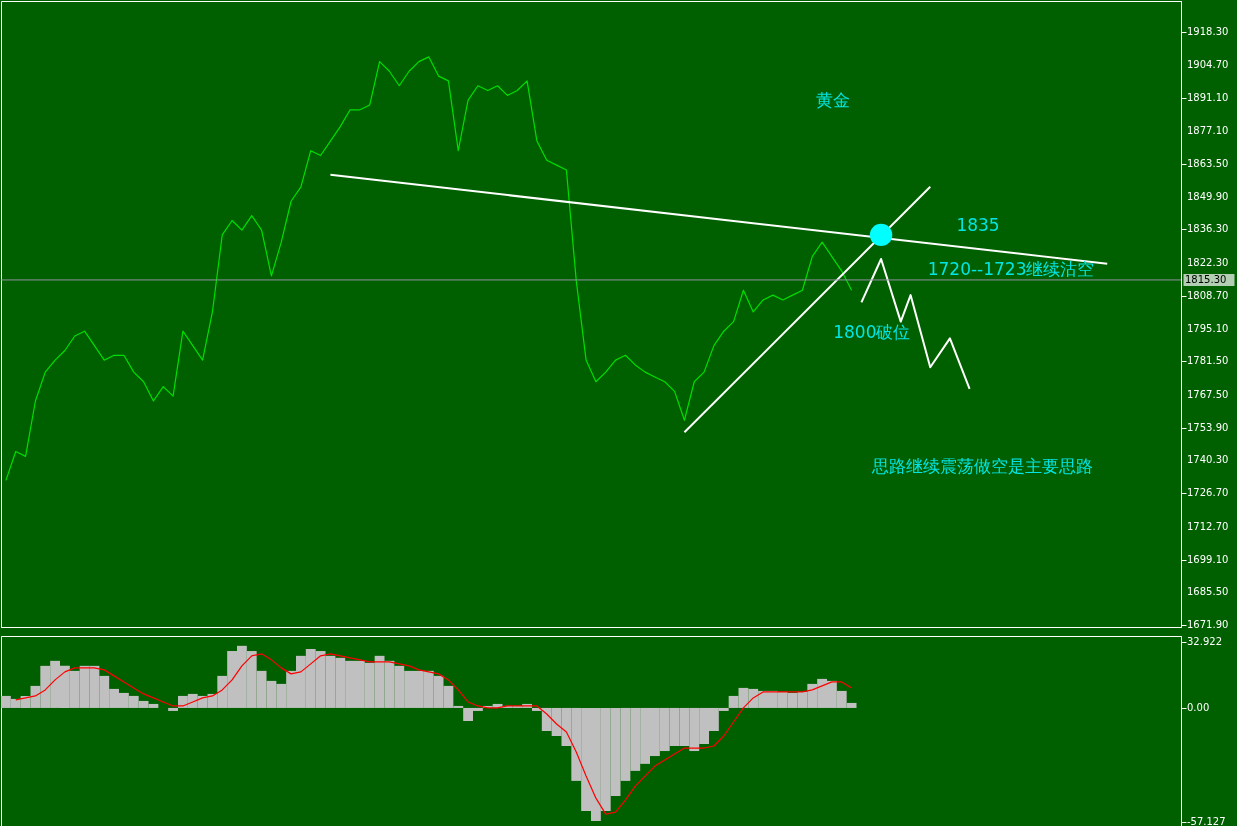  I want to click on annotation: 思路继续震荡做空是主要思路, so click(982, 466).